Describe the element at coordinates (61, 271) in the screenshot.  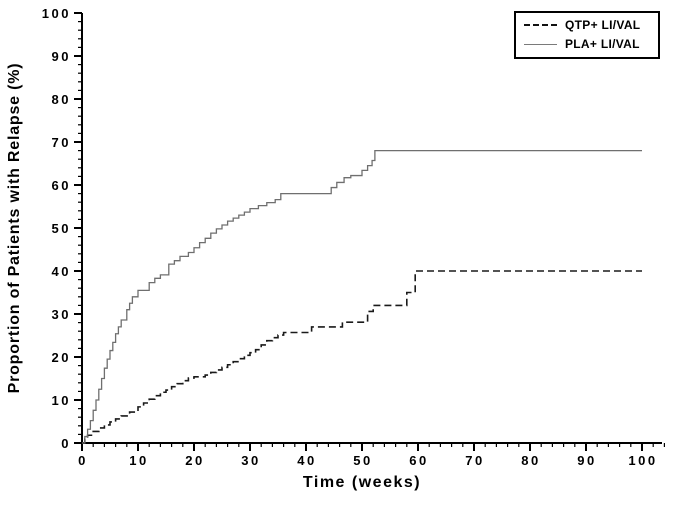
I see `y-tick-label: 40` at that location.